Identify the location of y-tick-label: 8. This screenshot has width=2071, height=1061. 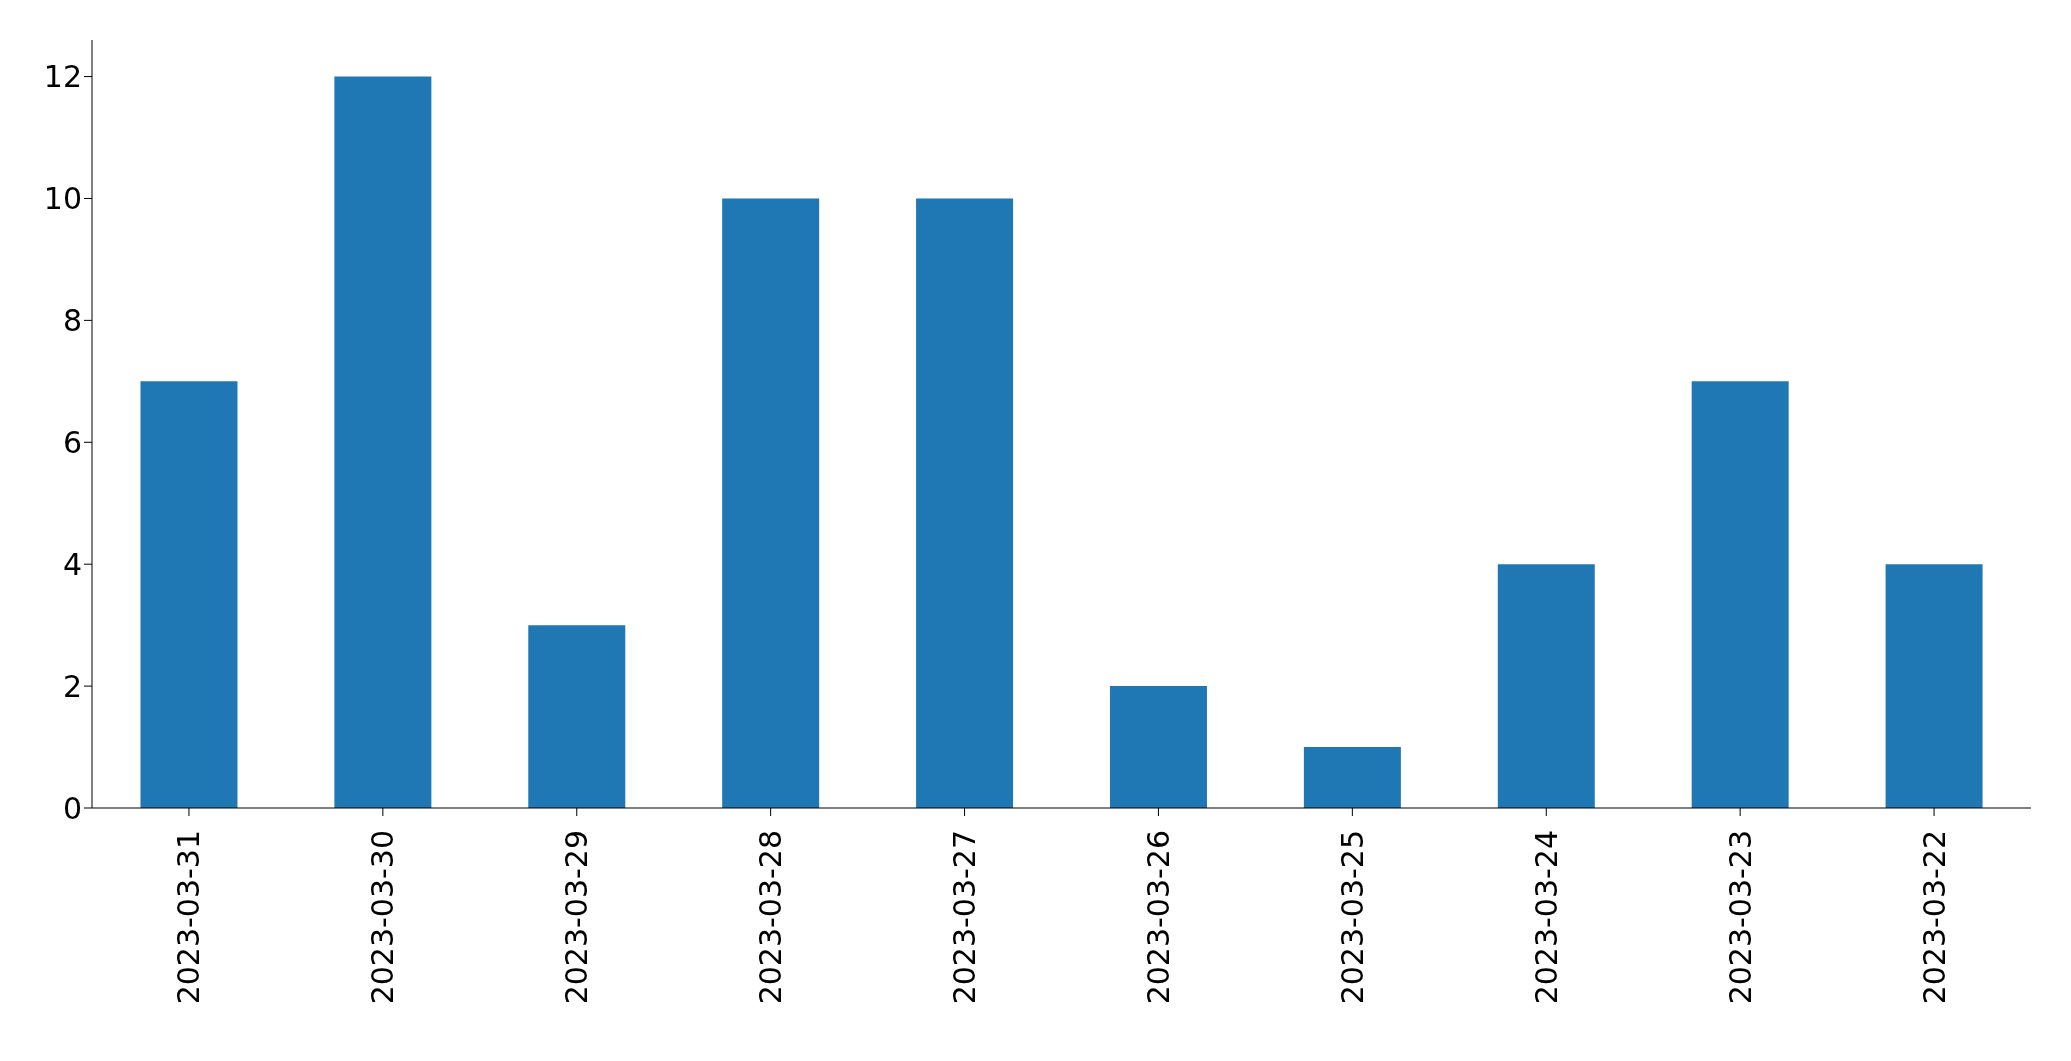
(72, 321).